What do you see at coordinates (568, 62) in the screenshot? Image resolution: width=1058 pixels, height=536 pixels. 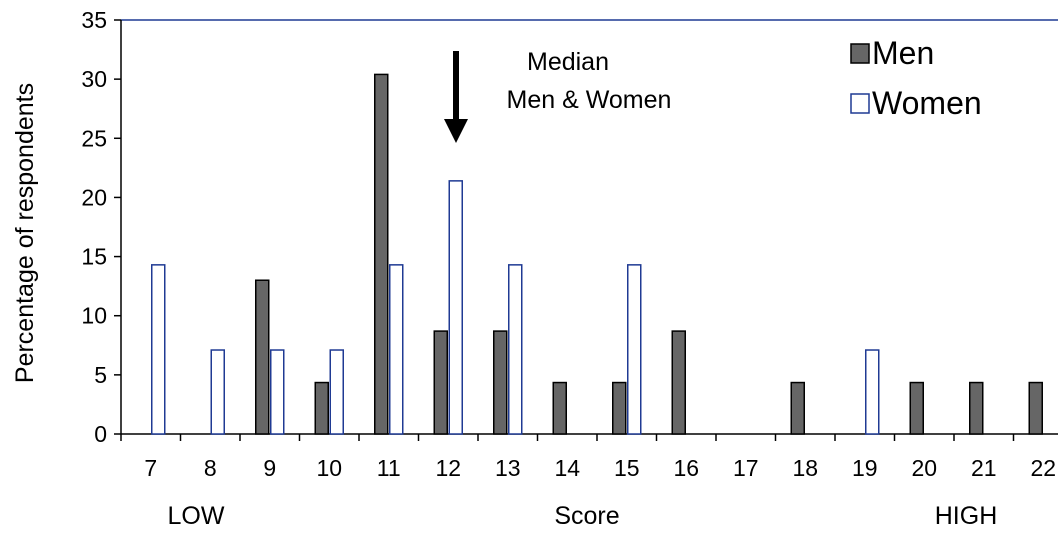 I see `annotation-line-1: Median` at bounding box center [568, 62].